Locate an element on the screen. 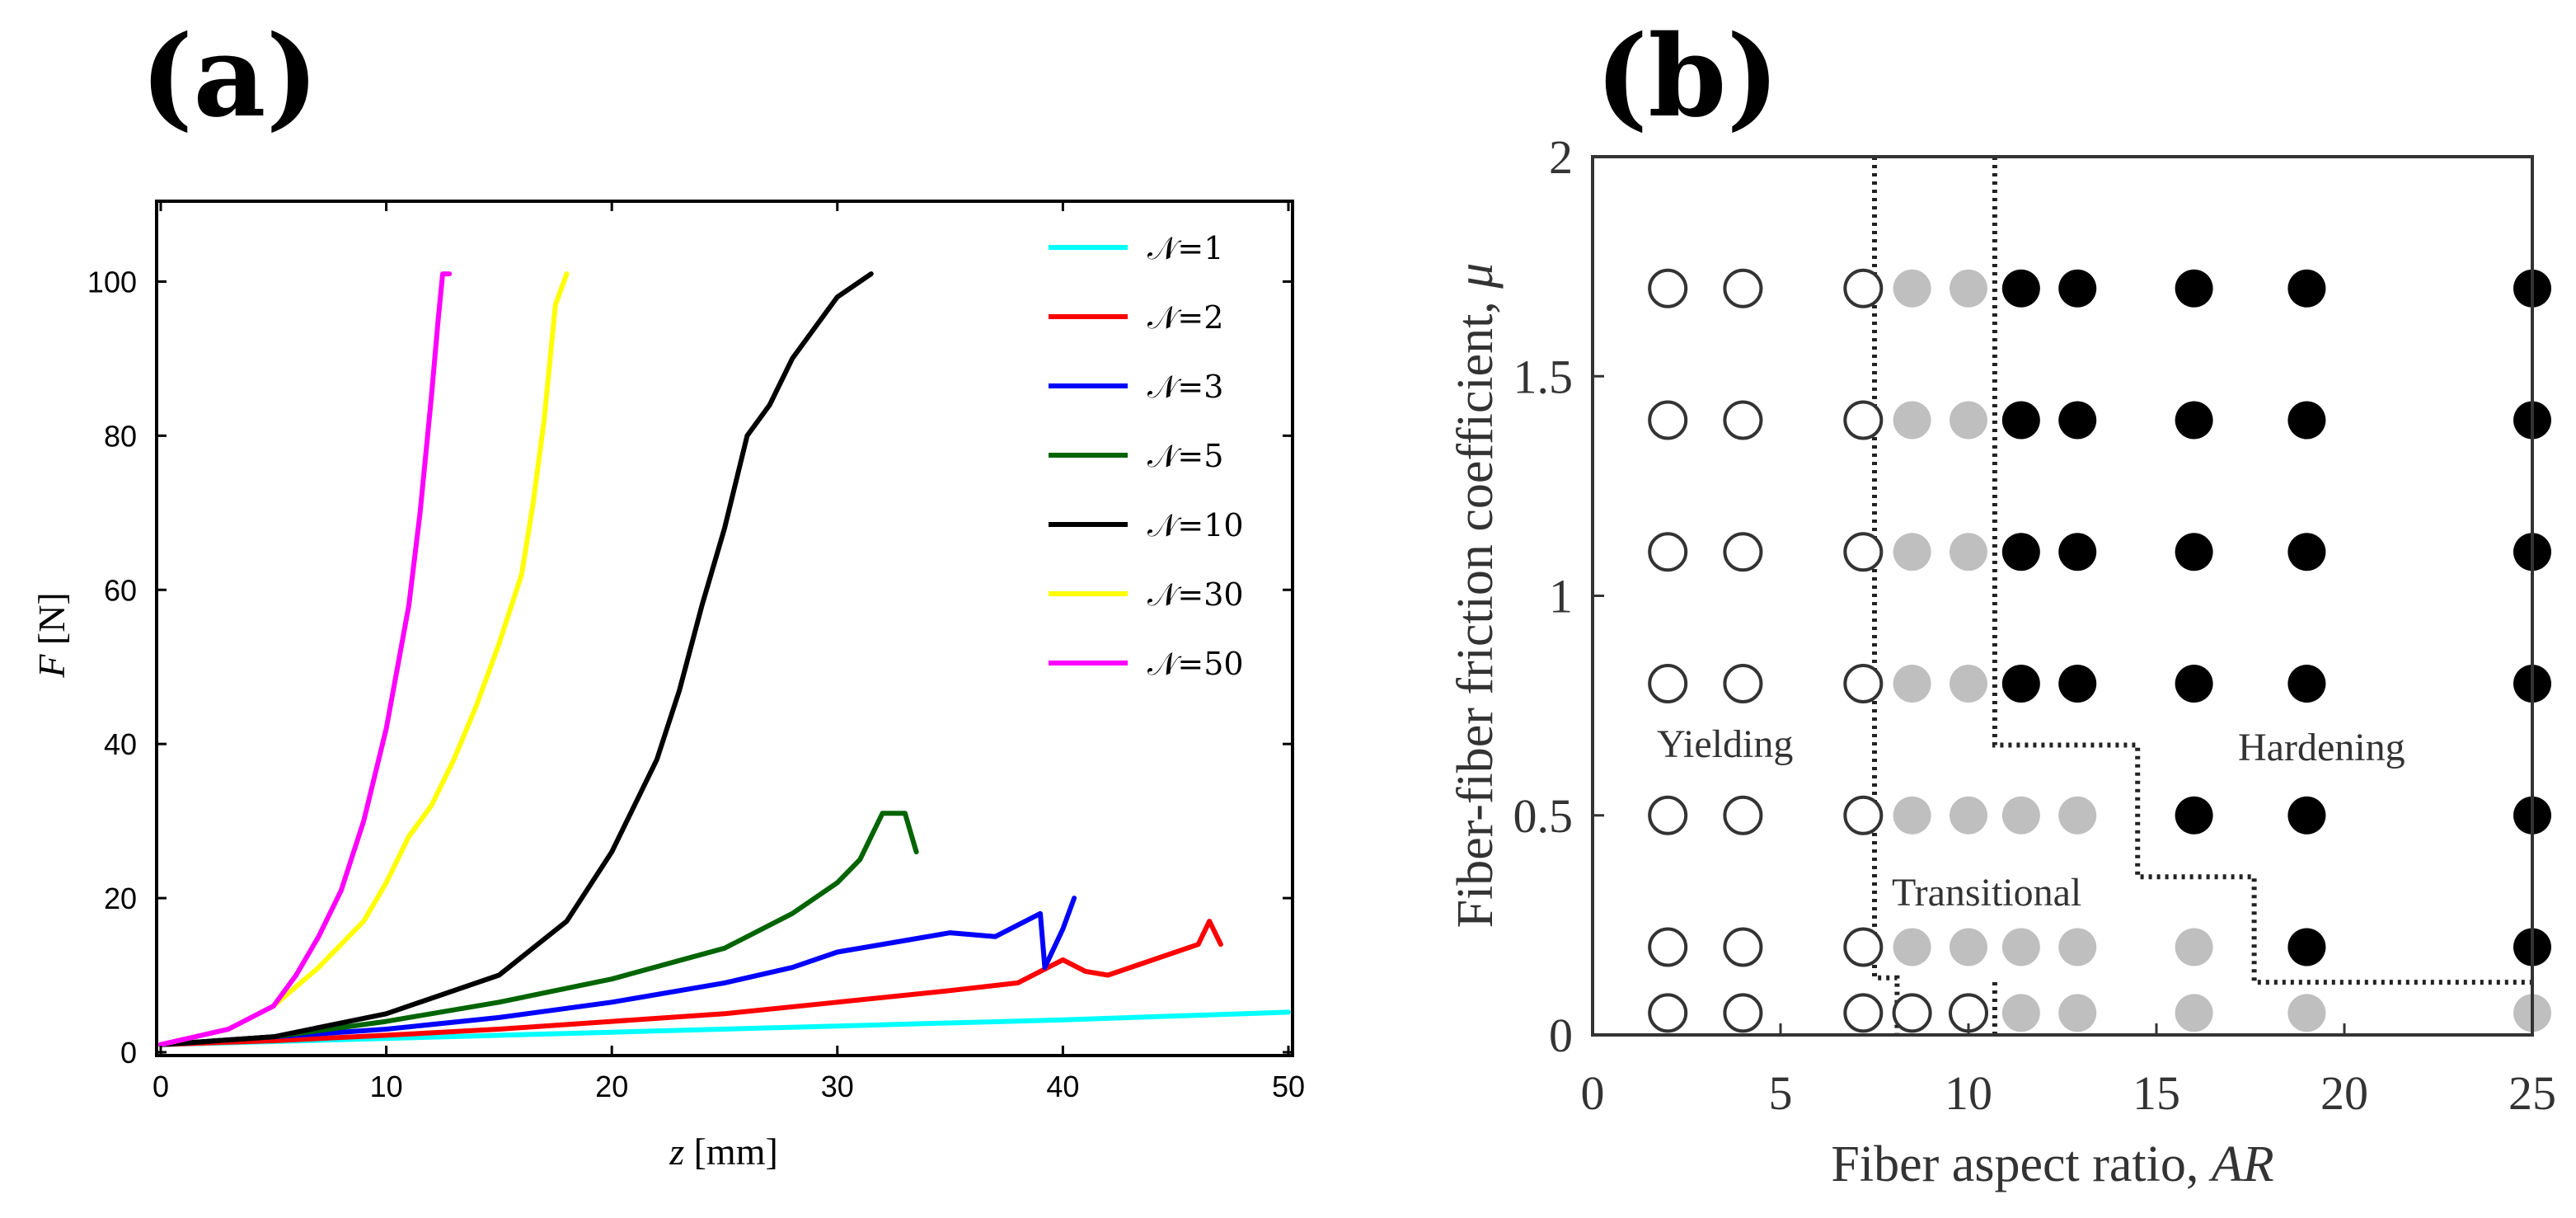 This screenshot has height=1218, width=2576. legend-label-5: 𝒩=10 is located at coordinates (1196, 525).